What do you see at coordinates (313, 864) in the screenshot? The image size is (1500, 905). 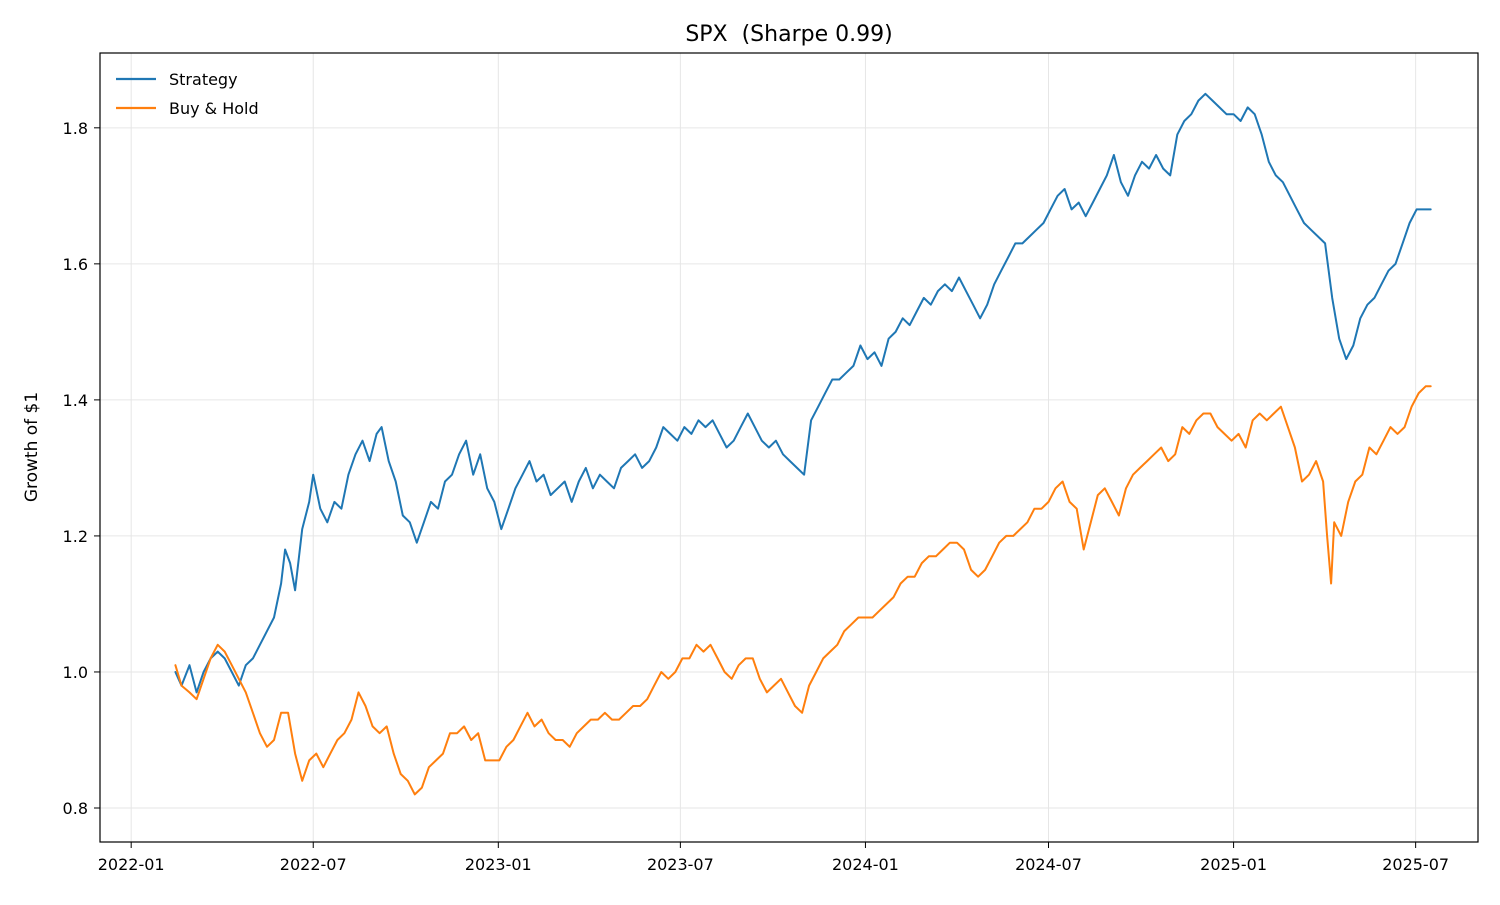 I see `x-tick-label: 2022-07` at bounding box center [313, 864].